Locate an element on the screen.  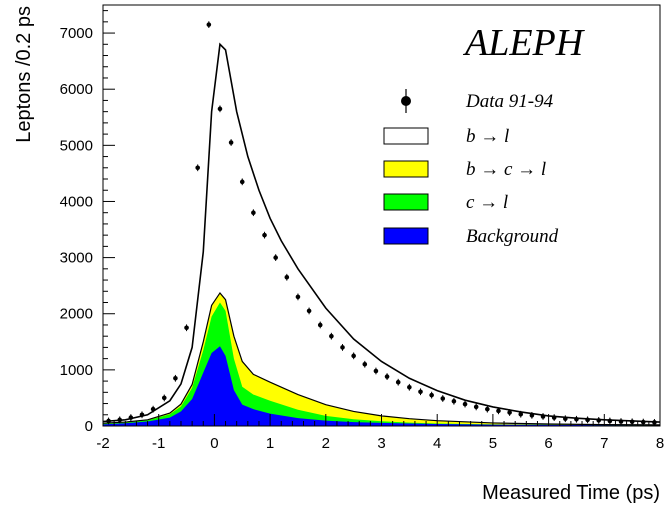
legend-entry: Data 91-94 is located at coordinates (477, 101).